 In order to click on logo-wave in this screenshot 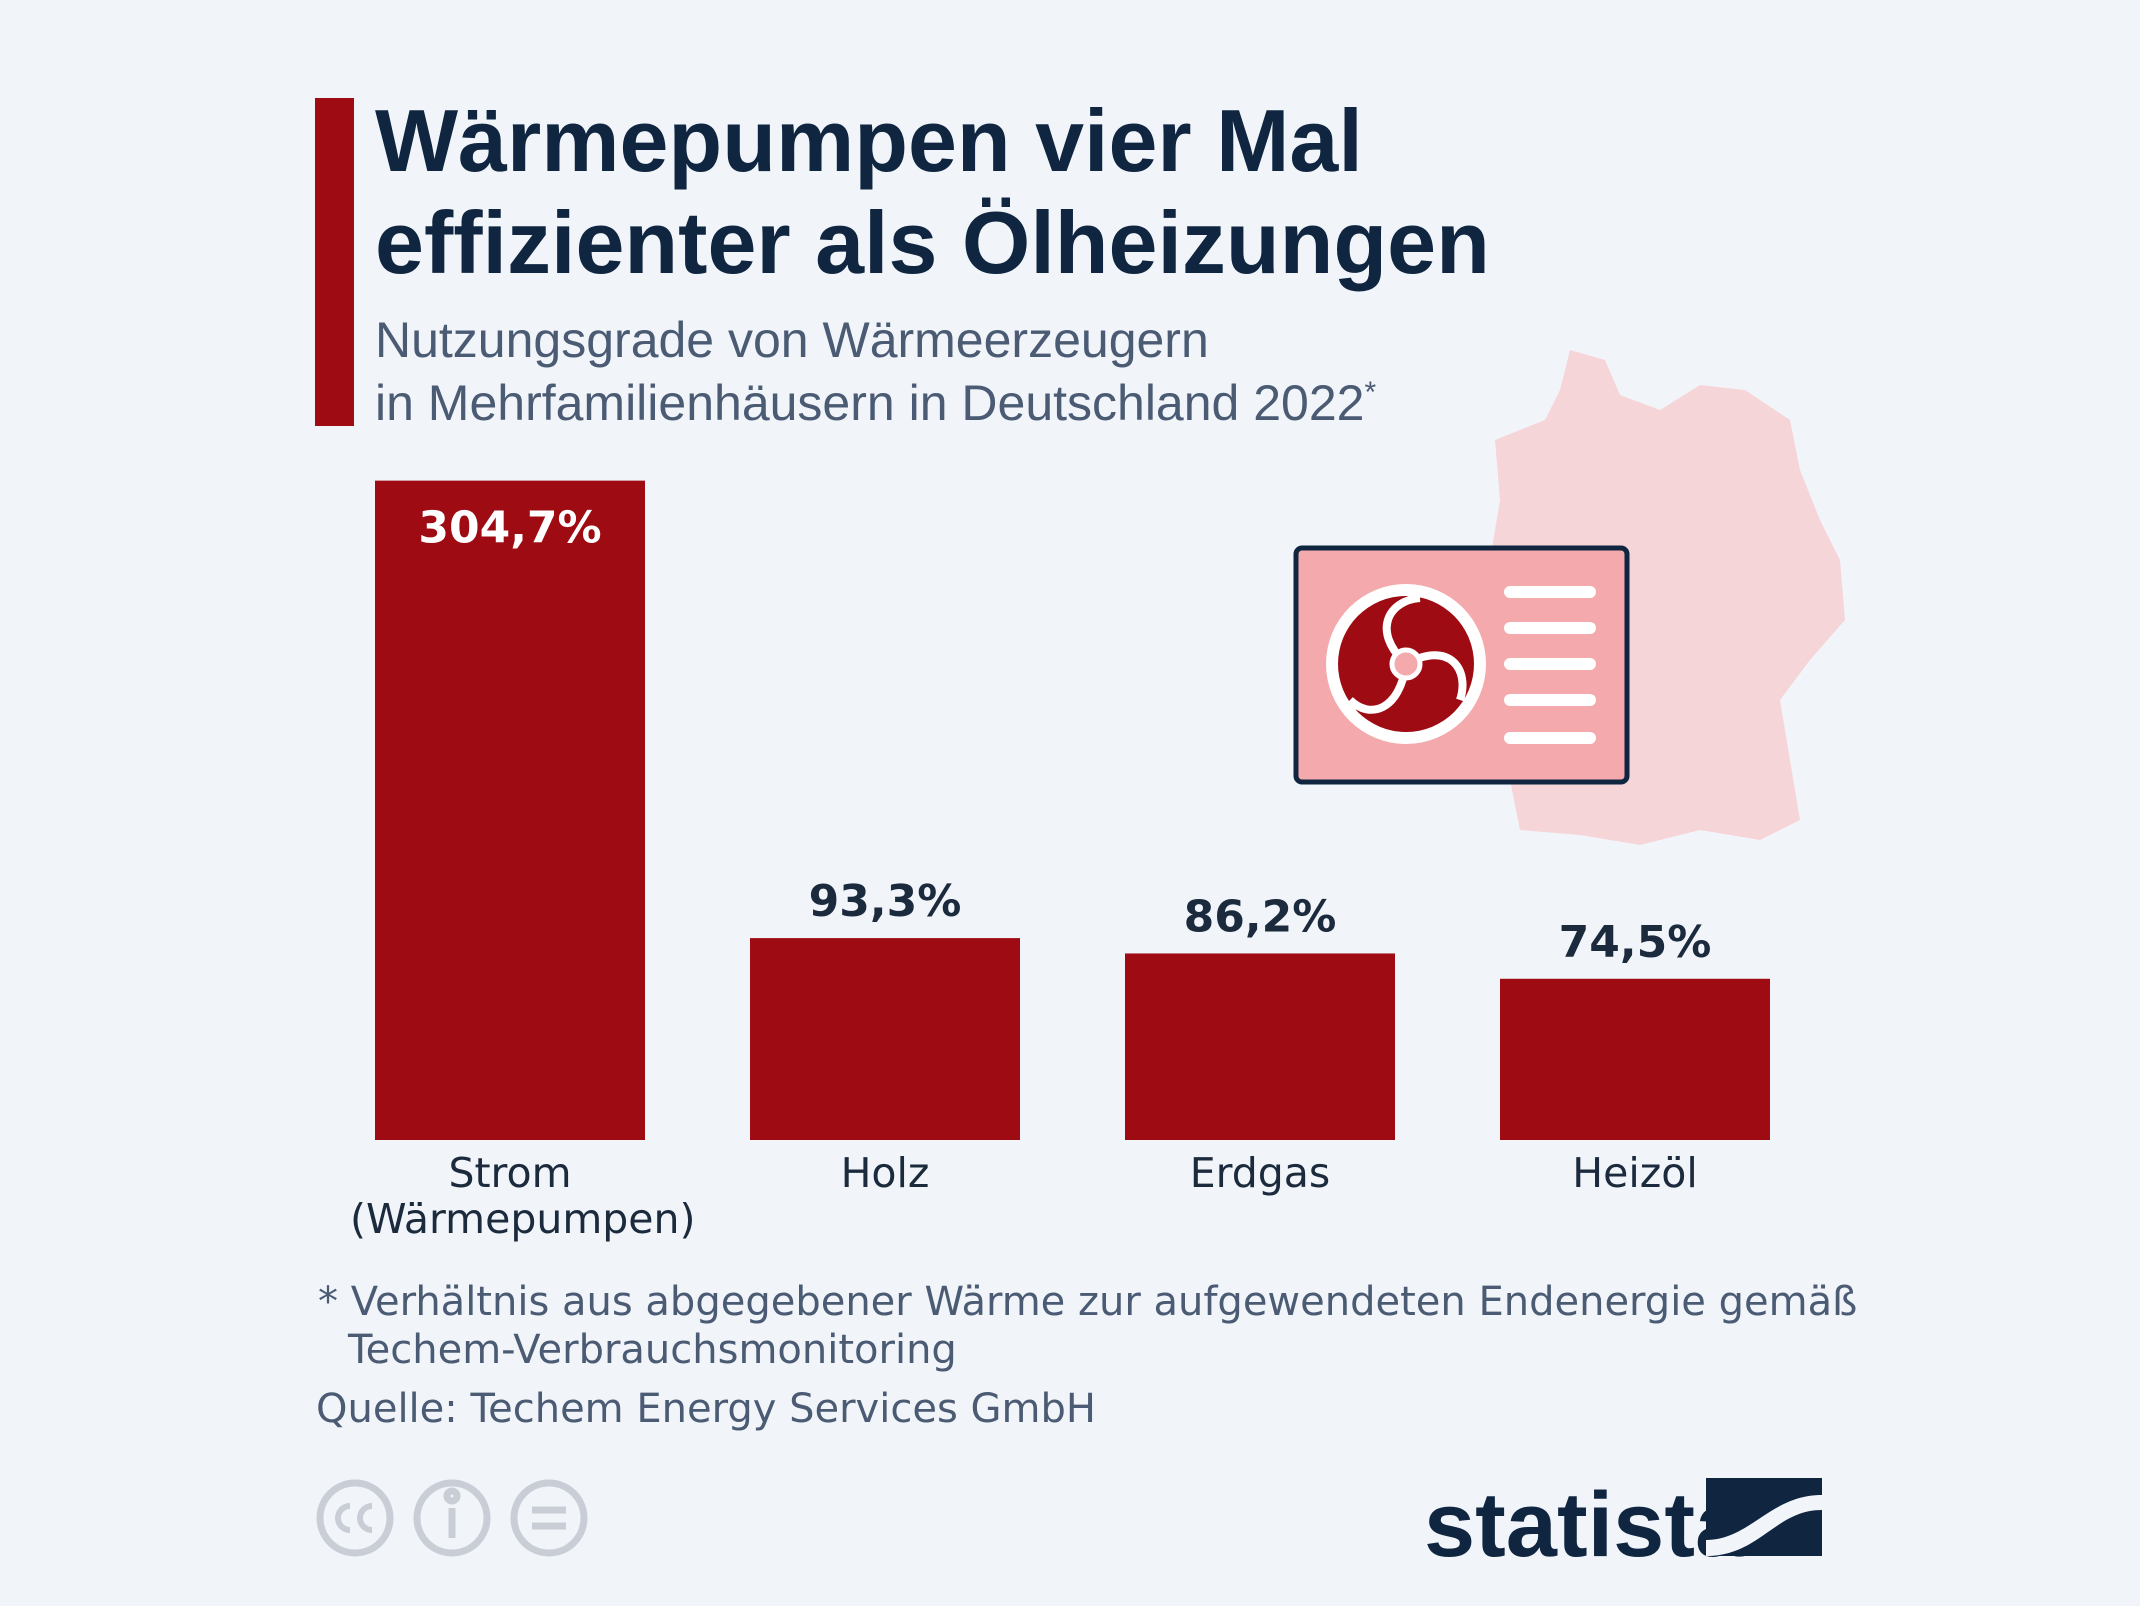, I will do `click(1764, 1525)`.